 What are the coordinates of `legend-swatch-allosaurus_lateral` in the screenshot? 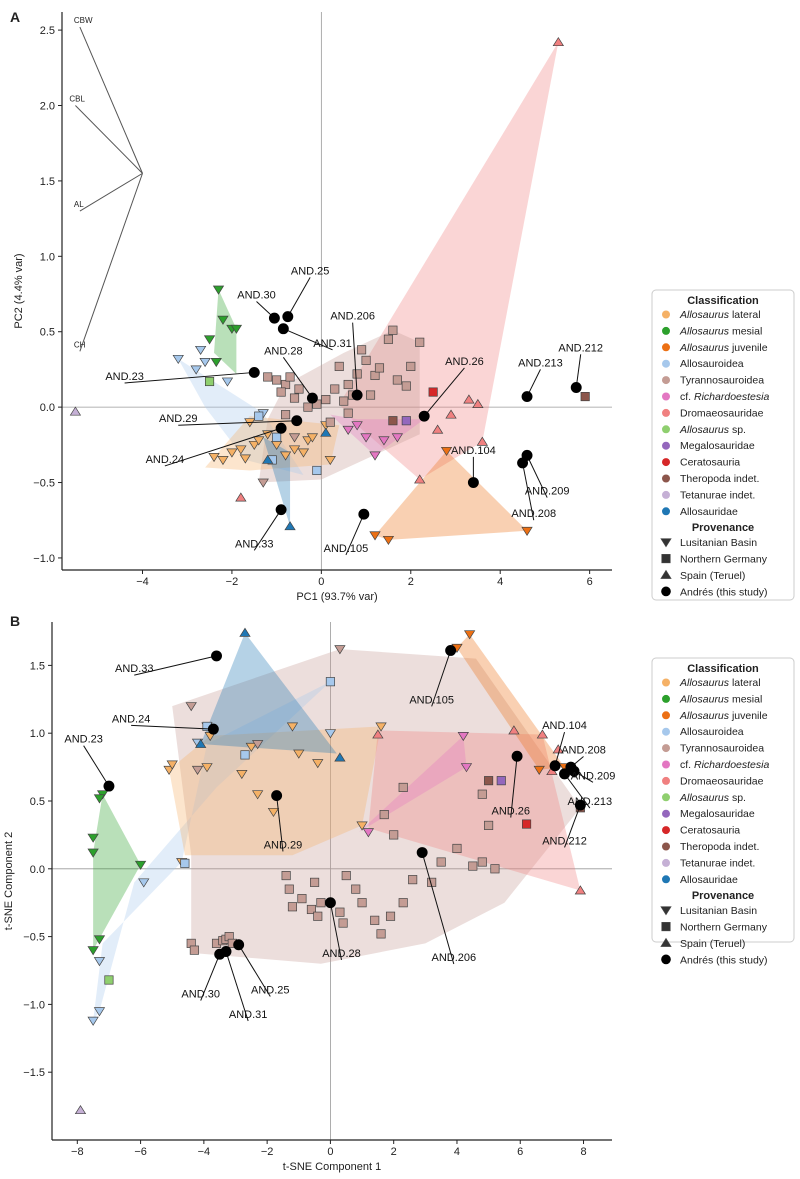 It's located at (666, 314).